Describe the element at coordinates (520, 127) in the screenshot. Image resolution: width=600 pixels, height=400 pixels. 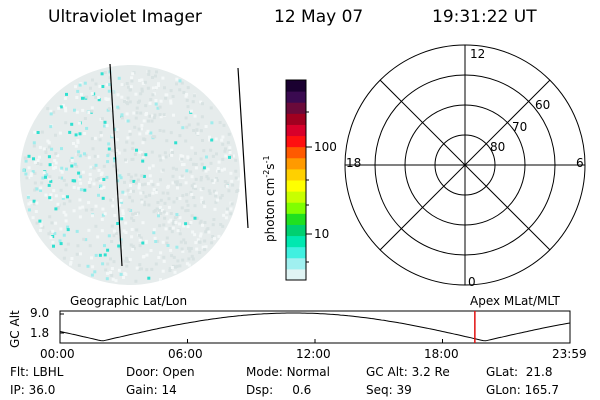
I see `lat-label-70: 70` at that location.